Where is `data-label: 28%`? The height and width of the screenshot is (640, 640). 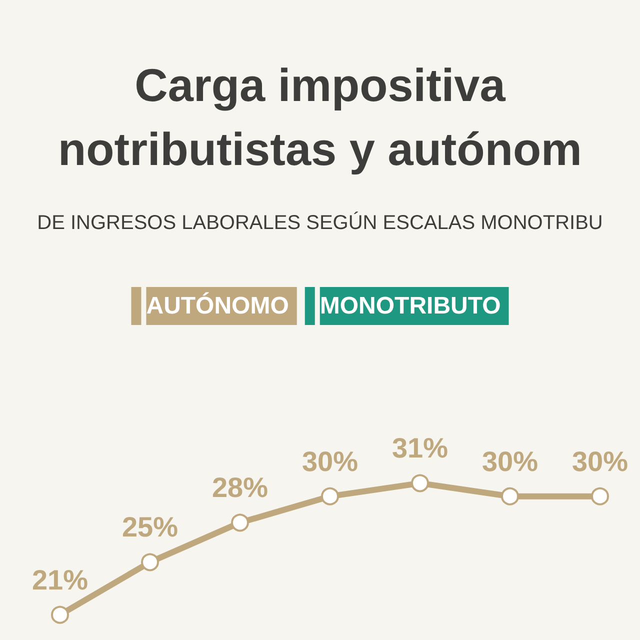 data-label: 28% is located at coordinates (240, 488).